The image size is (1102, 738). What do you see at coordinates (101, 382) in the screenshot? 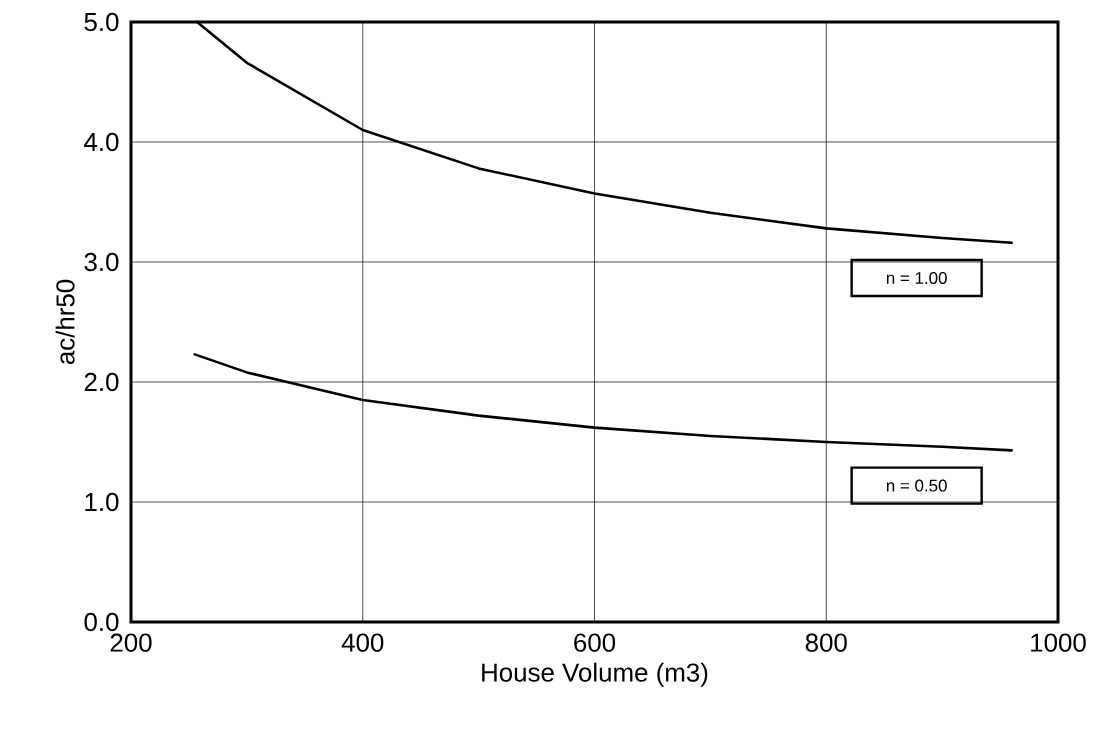
I see `y-tick-label: 2.0` at bounding box center [101, 382].